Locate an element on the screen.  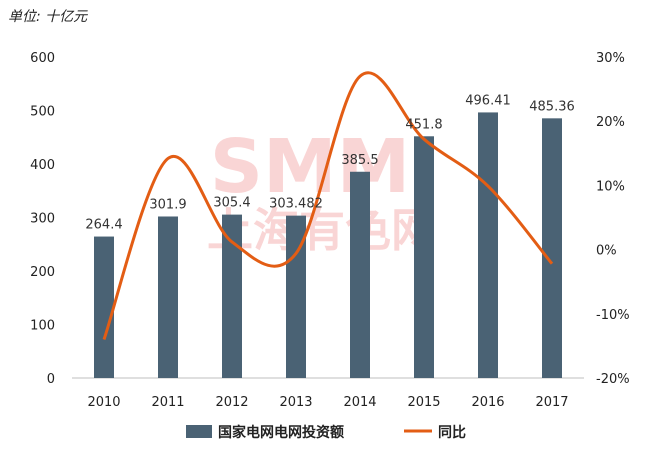
watermark: SMM 上海有色网 is located at coordinates (322, 190).